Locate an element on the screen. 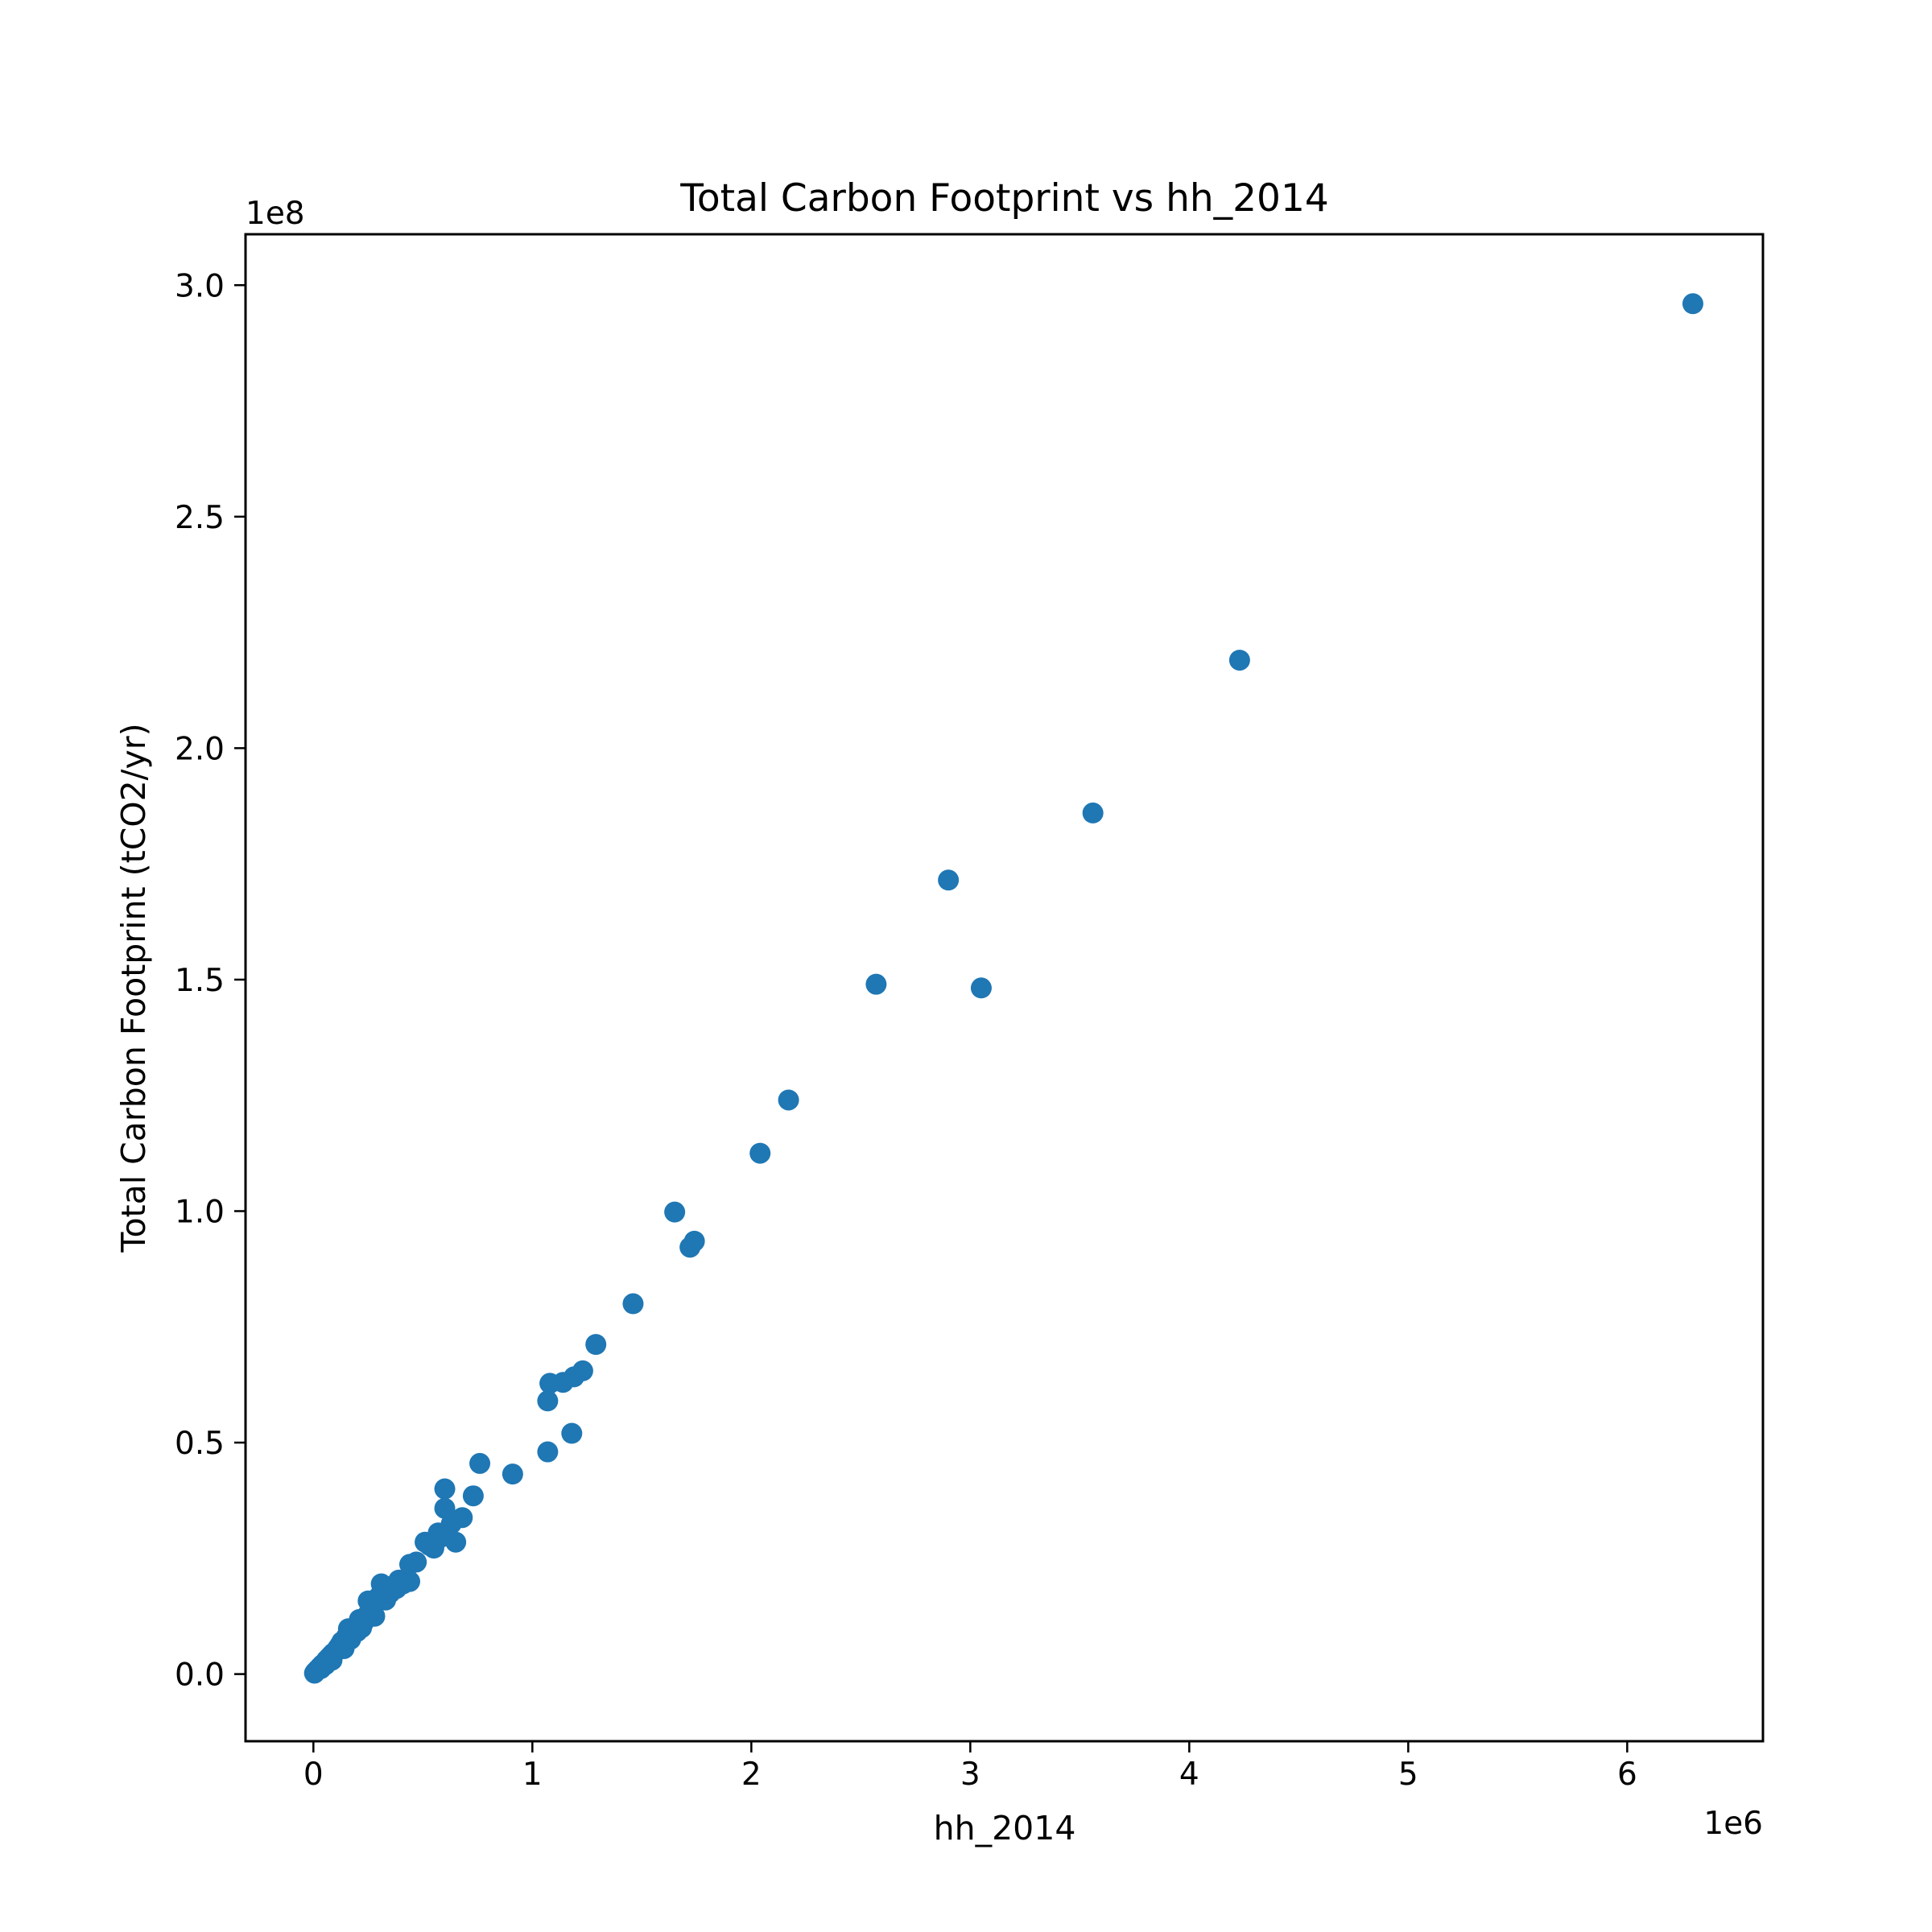  x-tick-label: 4 is located at coordinates (1189, 1775).